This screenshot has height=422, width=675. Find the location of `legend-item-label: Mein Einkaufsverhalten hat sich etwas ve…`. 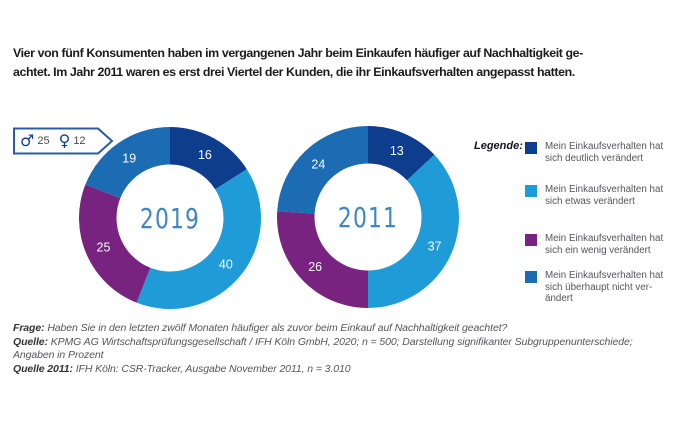

legend-item-label: Mein Einkaufsverhalten hat sich etwas ve… is located at coordinates (604, 195).